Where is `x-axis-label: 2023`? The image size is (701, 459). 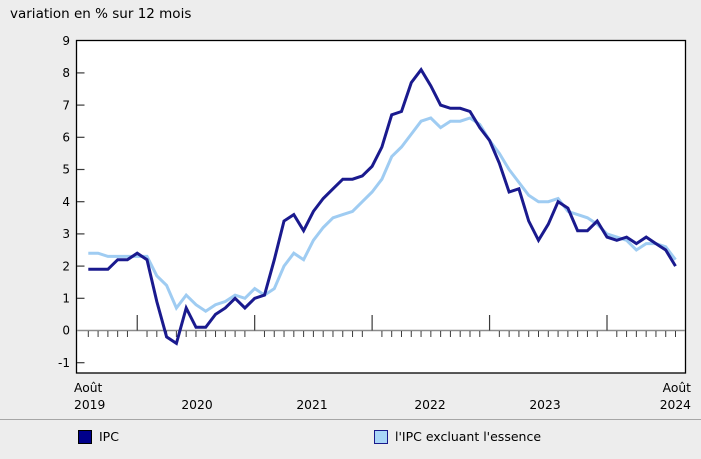
x-axis-label: 2023 is located at coordinates (544, 405).